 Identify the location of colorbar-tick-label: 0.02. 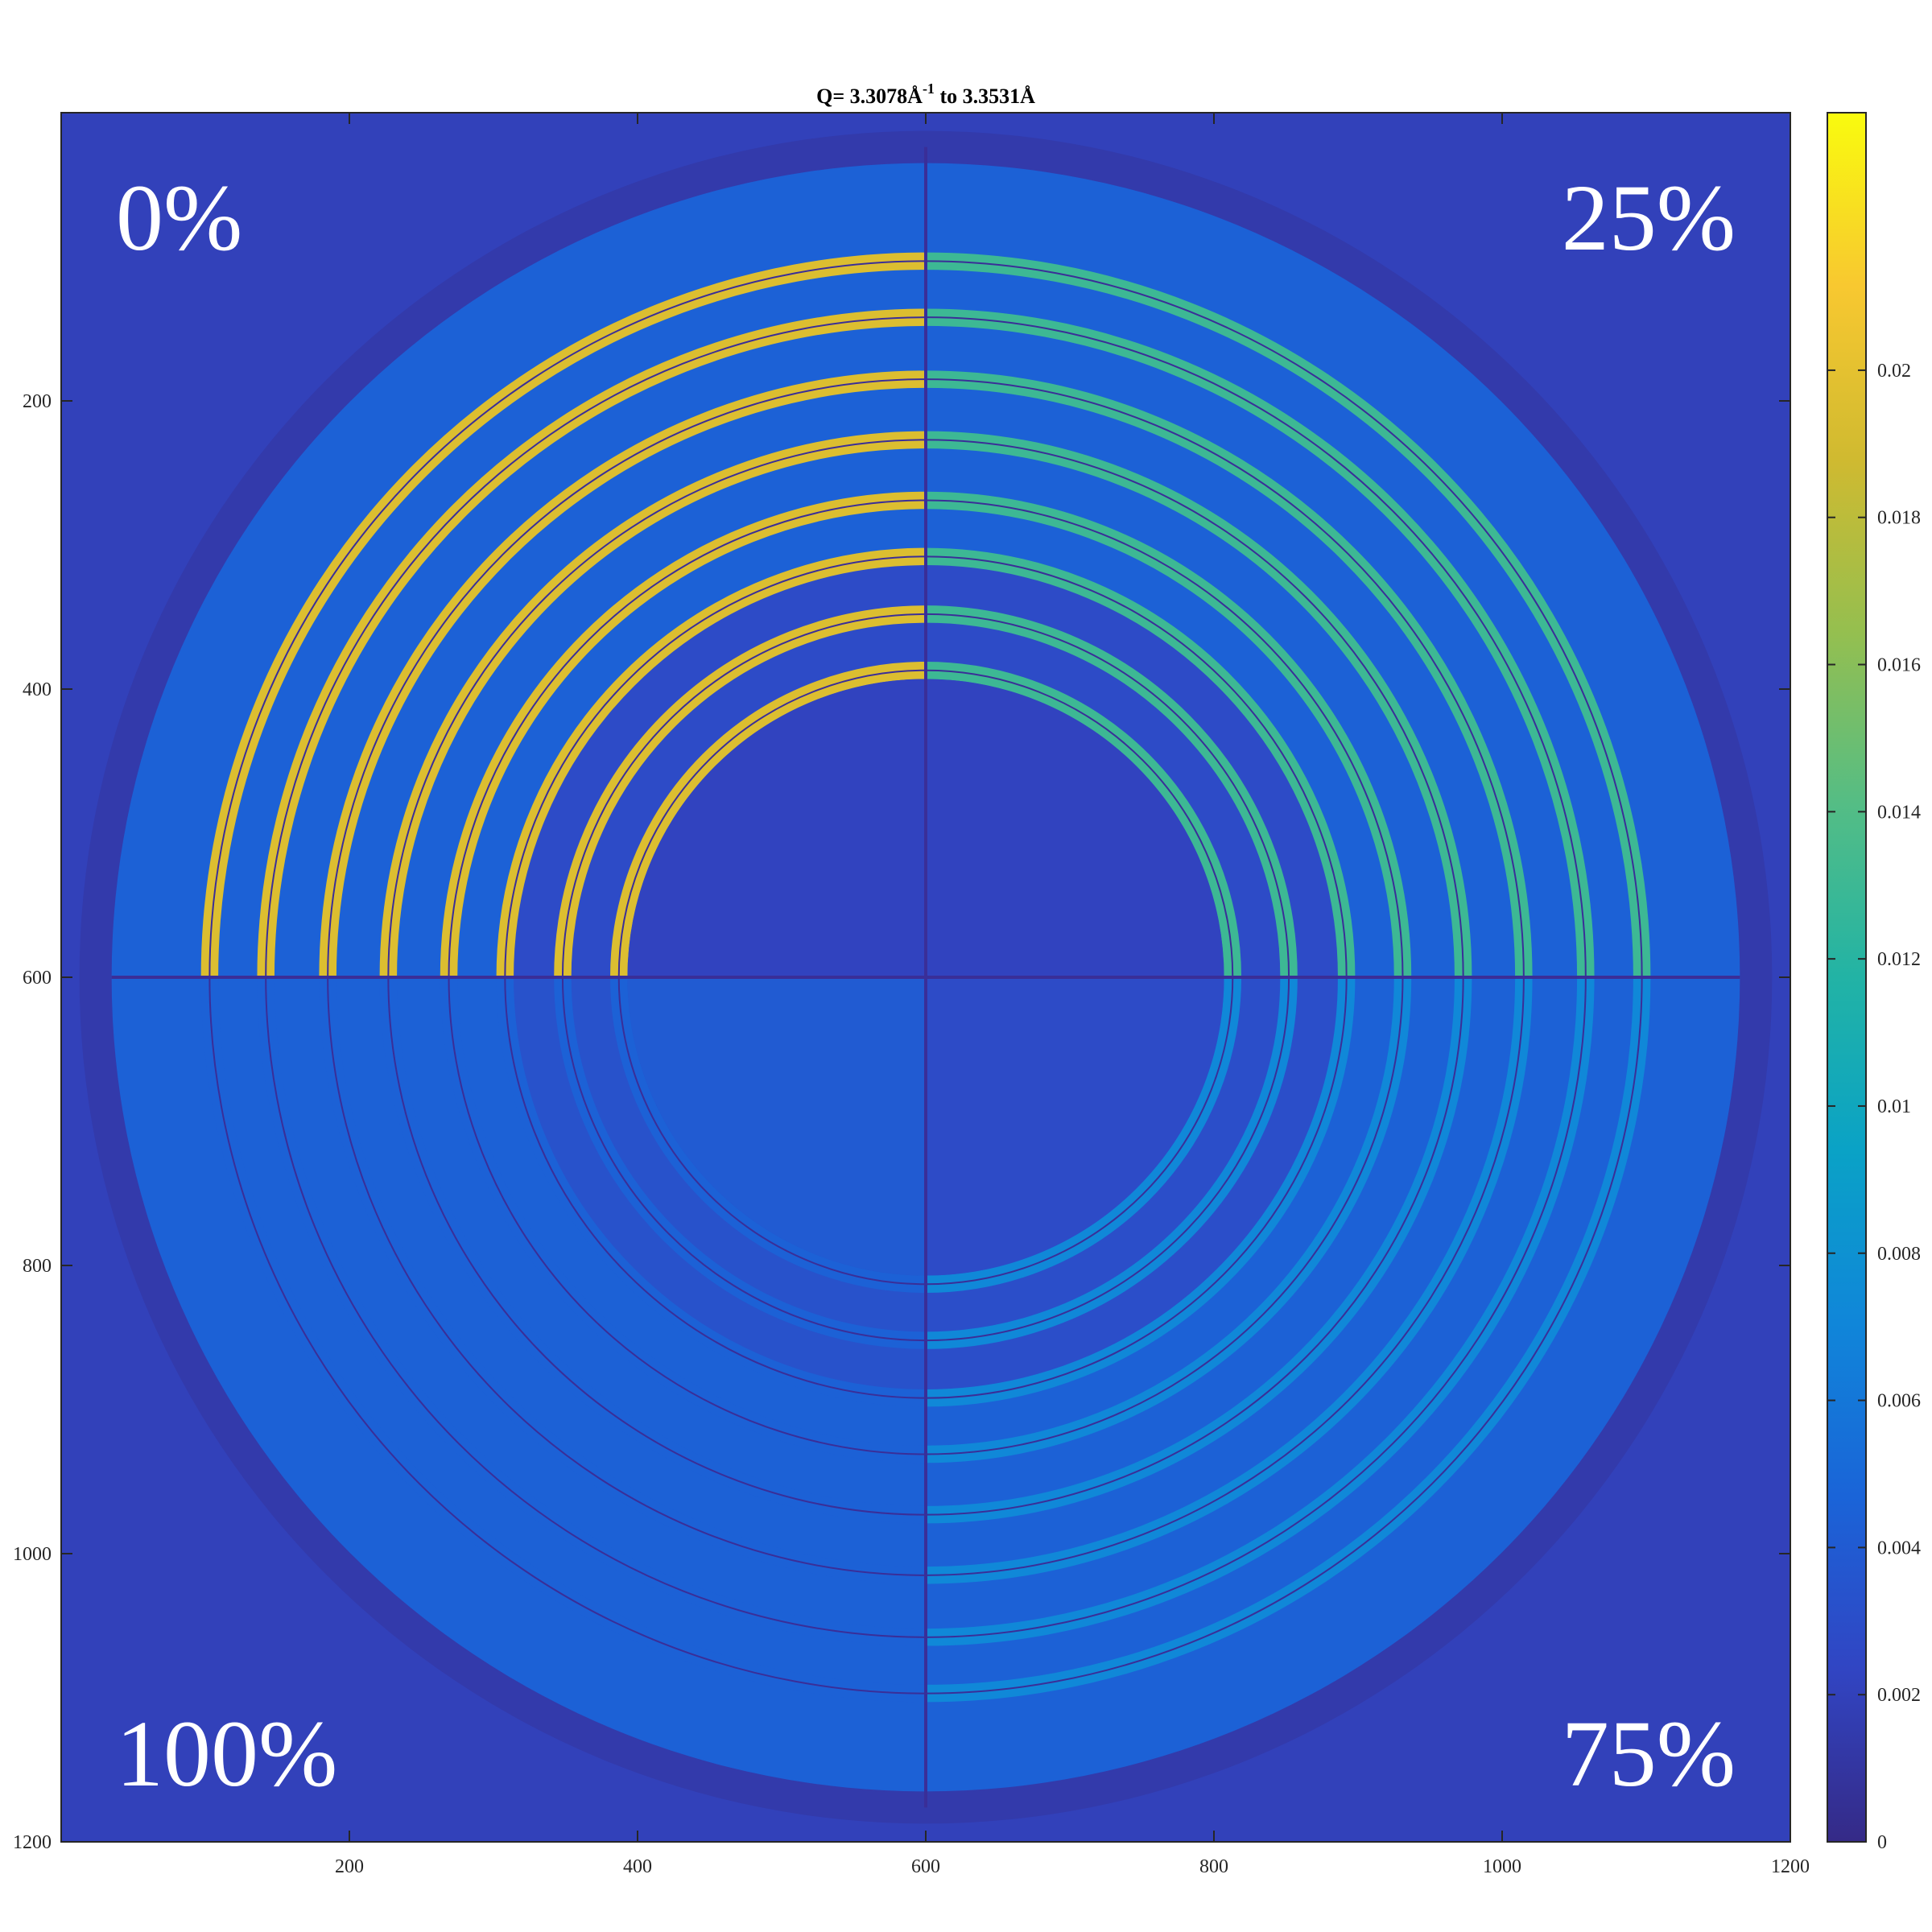
(1894, 371).